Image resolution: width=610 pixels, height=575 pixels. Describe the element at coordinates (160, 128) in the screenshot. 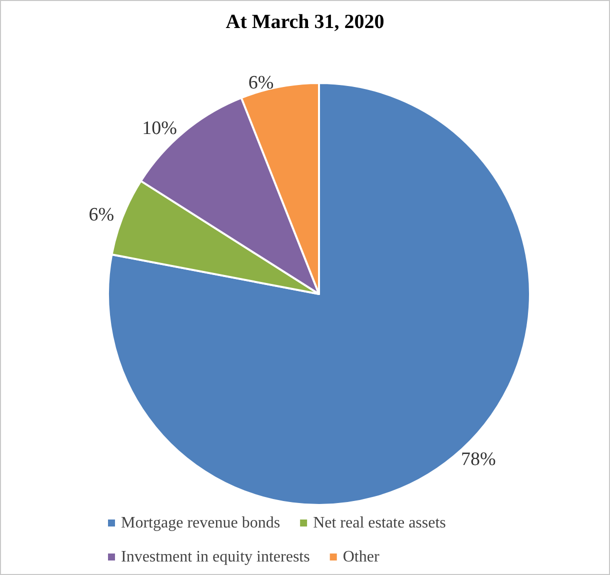

I see `data-label: 10%` at that location.